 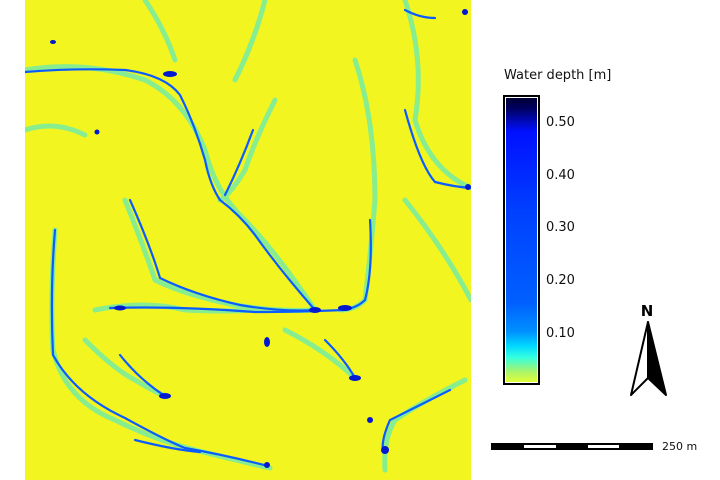 What do you see at coordinates (560, 175) in the screenshot?
I see `colorbar-tick: 0.40` at bounding box center [560, 175].